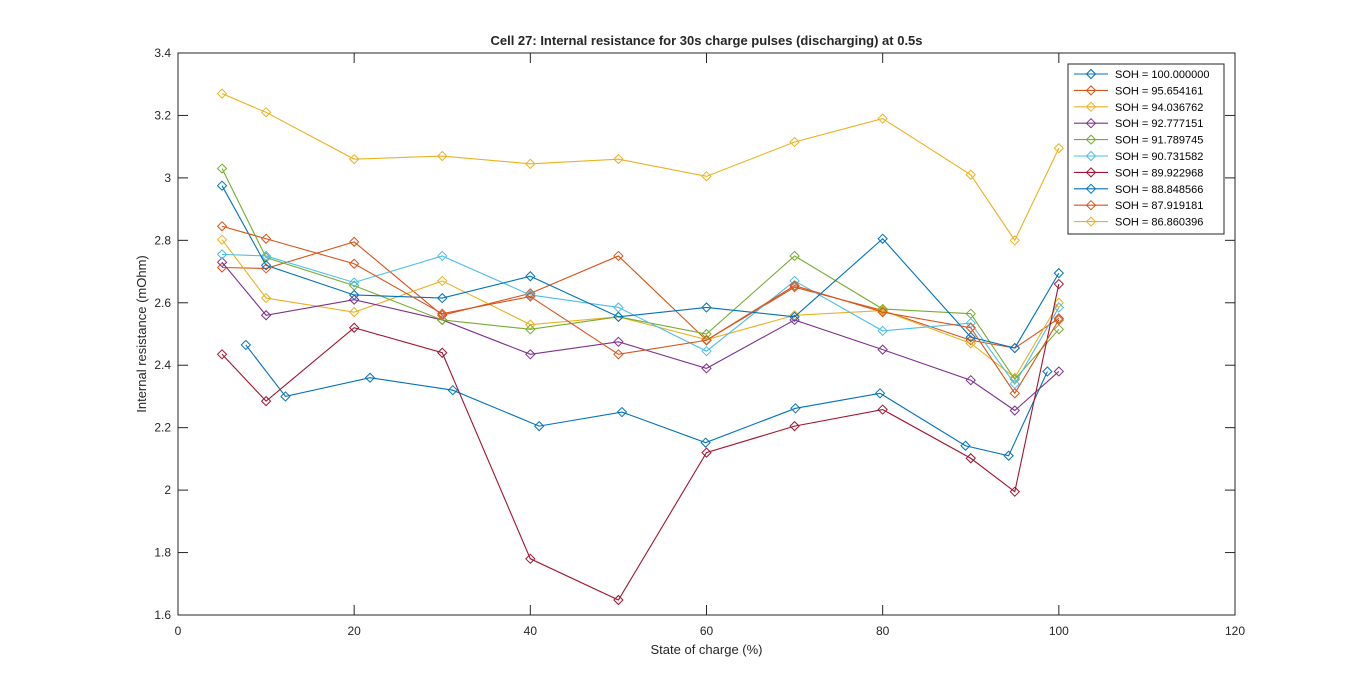  What do you see at coordinates (531, 631) in the screenshot?
I see `x-tick-label: 40` at bounding box center [531, 631].